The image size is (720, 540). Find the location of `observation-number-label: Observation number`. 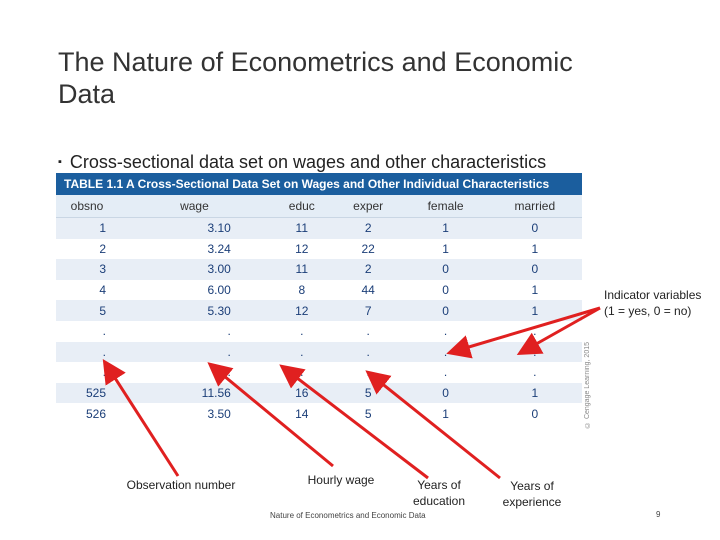

observation-number-label: Observation number is located at coordinates (181, 485).